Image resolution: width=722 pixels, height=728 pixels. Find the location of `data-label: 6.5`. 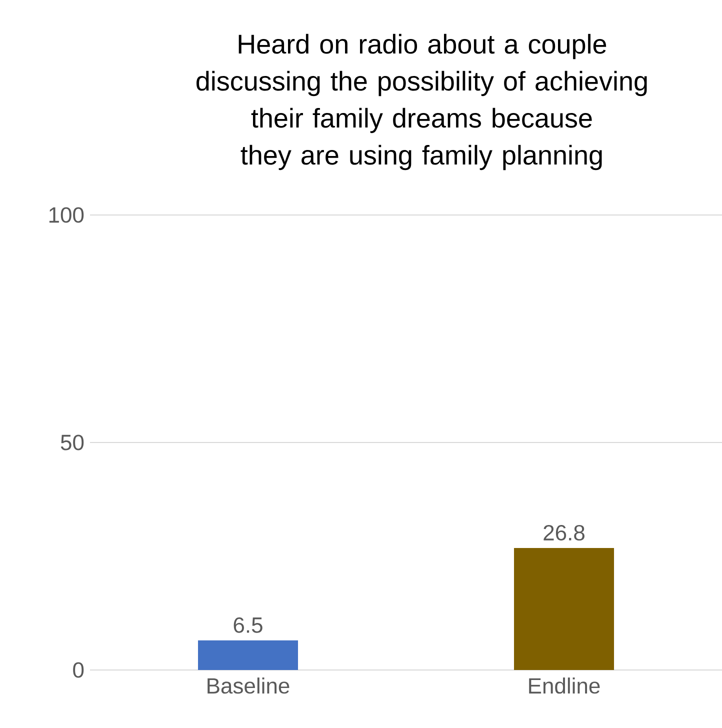

data-label: 6.5 is located at coordinates (248, 625).